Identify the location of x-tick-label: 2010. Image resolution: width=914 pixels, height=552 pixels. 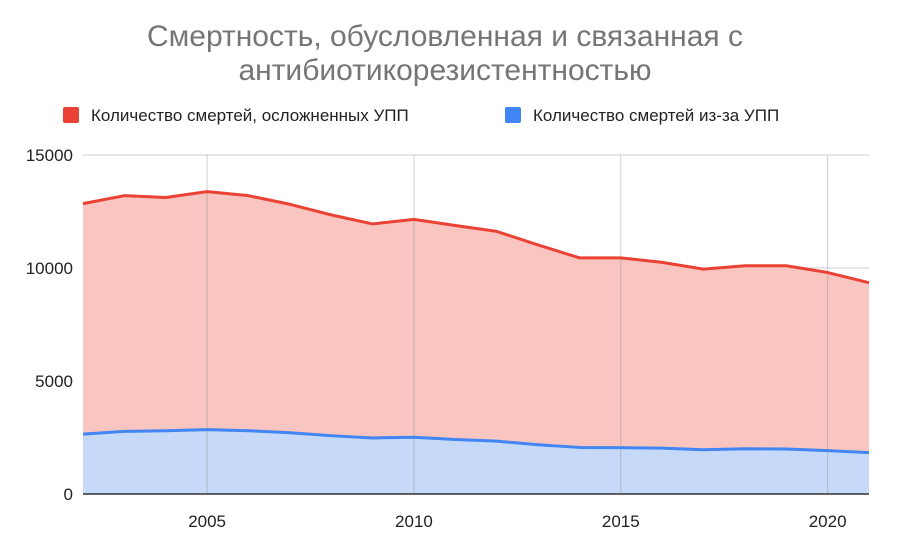
(414, 521).